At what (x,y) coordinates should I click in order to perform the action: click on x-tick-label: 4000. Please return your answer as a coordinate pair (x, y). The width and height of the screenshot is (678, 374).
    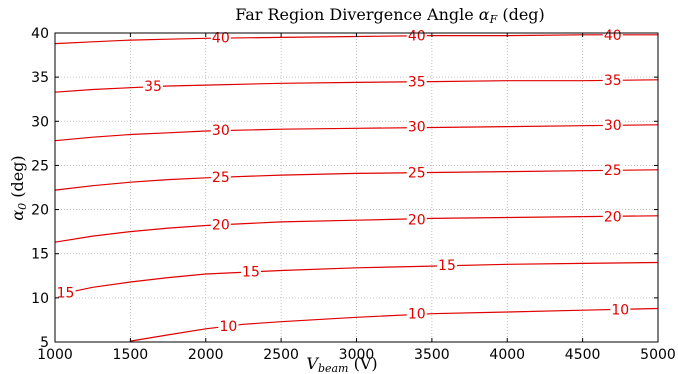
    Looking at the image, I should click on (507, 355).